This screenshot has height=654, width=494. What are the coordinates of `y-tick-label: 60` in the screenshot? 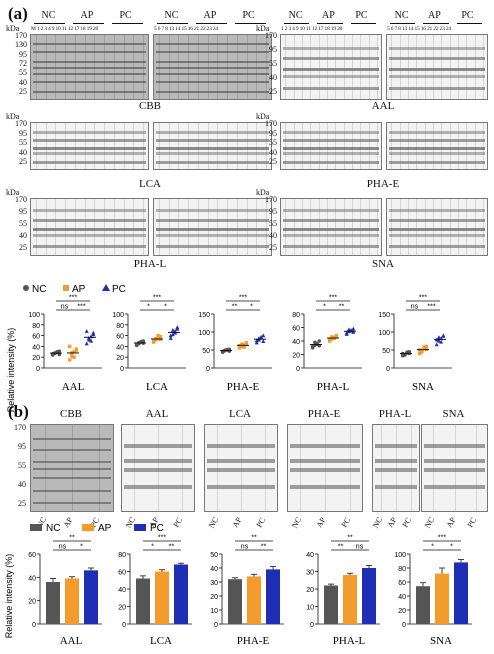 It's located at (120, 337).